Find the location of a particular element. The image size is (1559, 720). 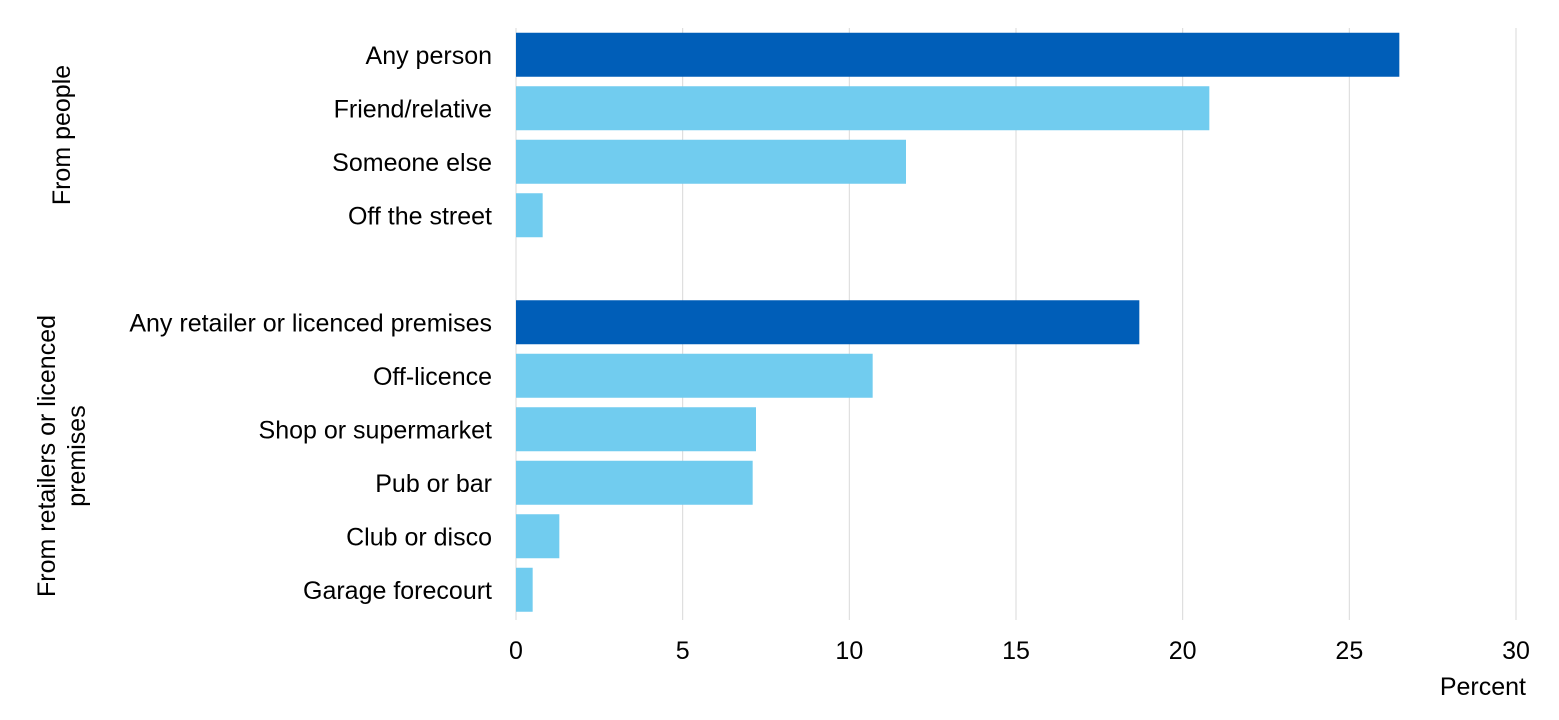

category-label: Off-licence is located at coordinates (432, 377).